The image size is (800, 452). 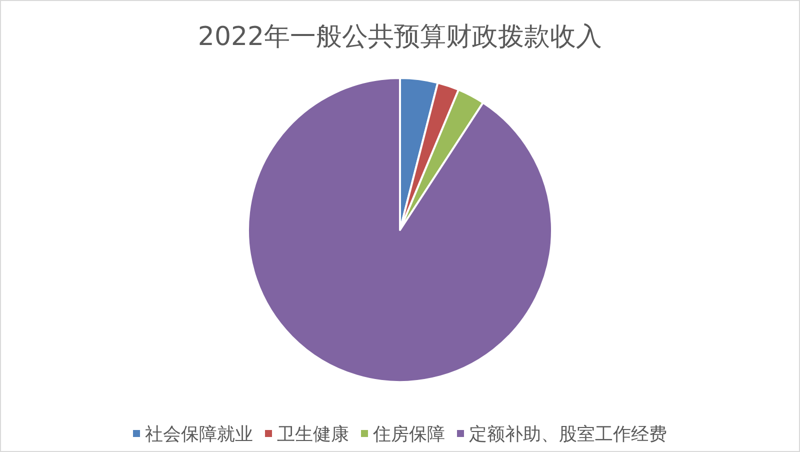 What do you see at coordinates (568, 434) in the screenshot?
I see `legend-label: 定额补助、股室工作经费` at bounding box center [568, 434].